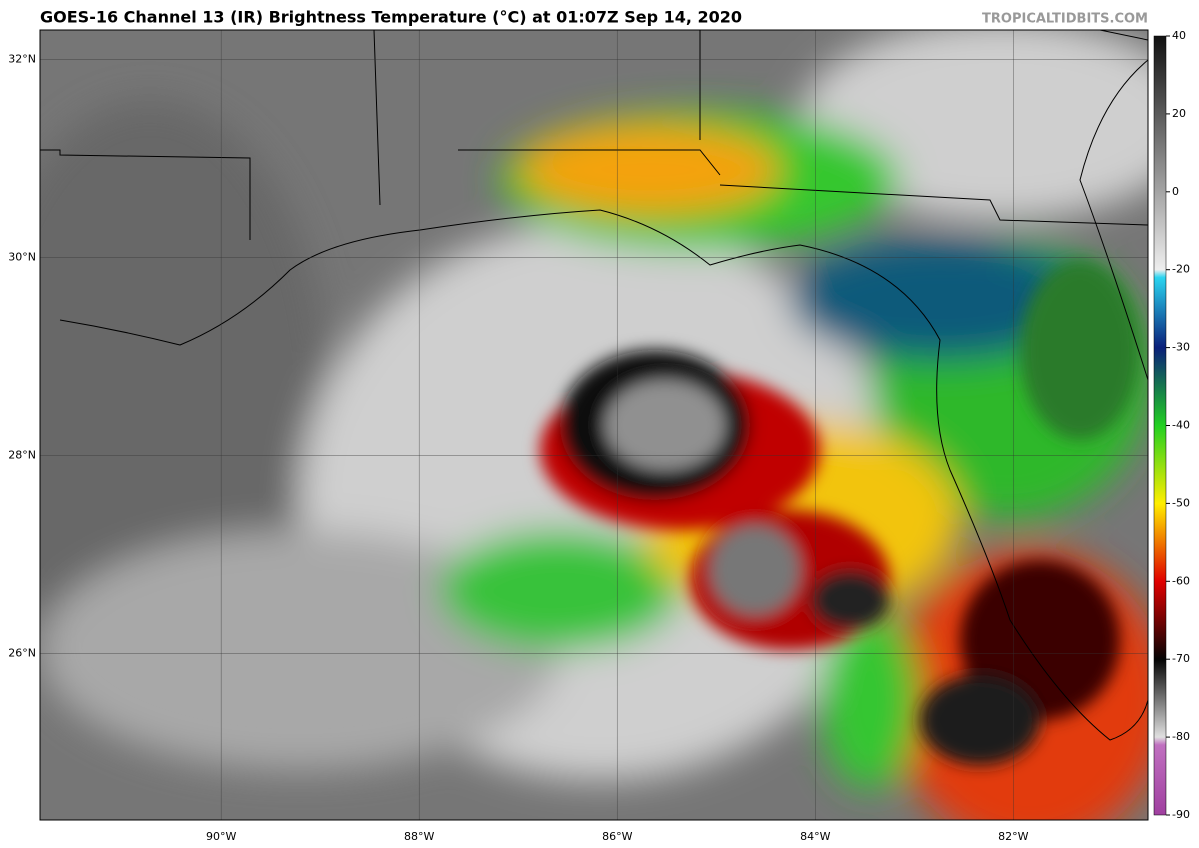 The height and width of the screenshot is (848, 1199). Describe the element at coordinates (617, 836) in the screenshot. I see `lon-label: 86°W` at that location.